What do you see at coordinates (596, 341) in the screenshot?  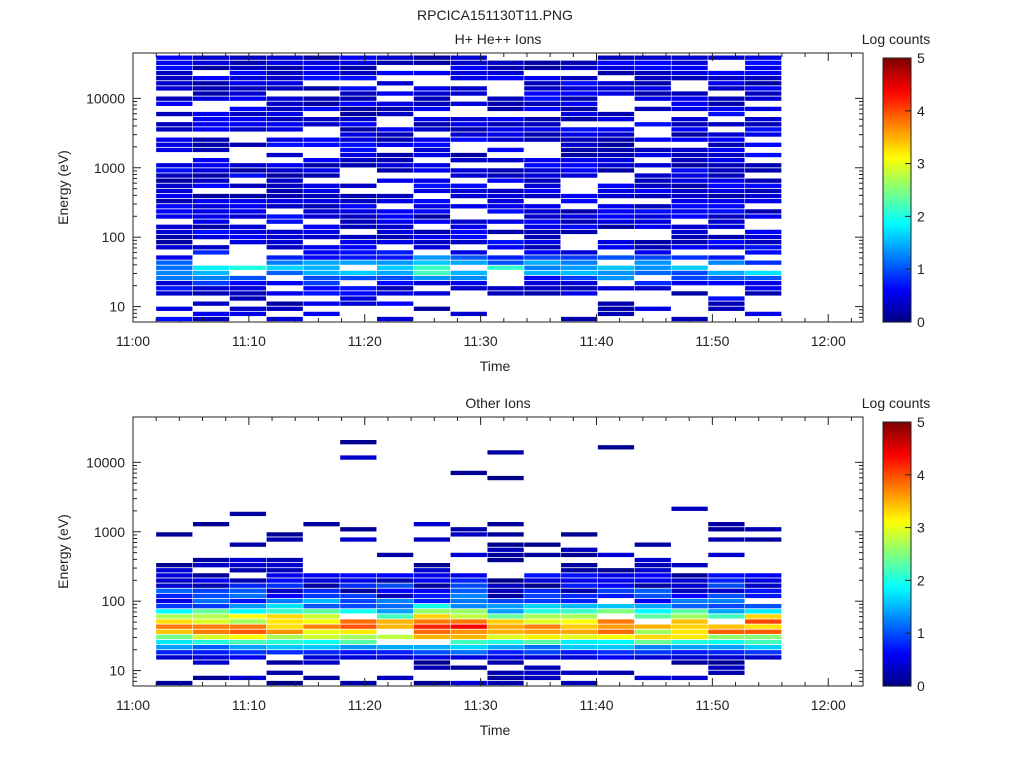 I see `x-tick-label: 11:40` at bounding box center [596, 341].